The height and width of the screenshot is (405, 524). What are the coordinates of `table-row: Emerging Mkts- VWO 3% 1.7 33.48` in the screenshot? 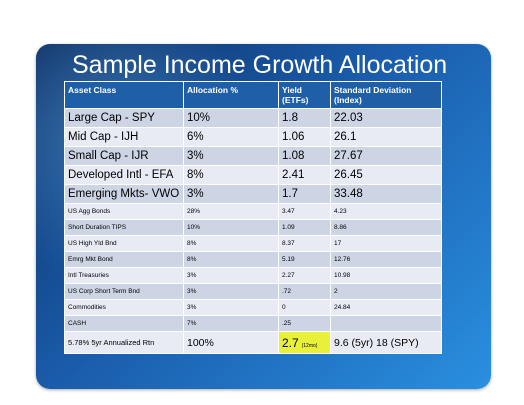 It's located at (253, 194).